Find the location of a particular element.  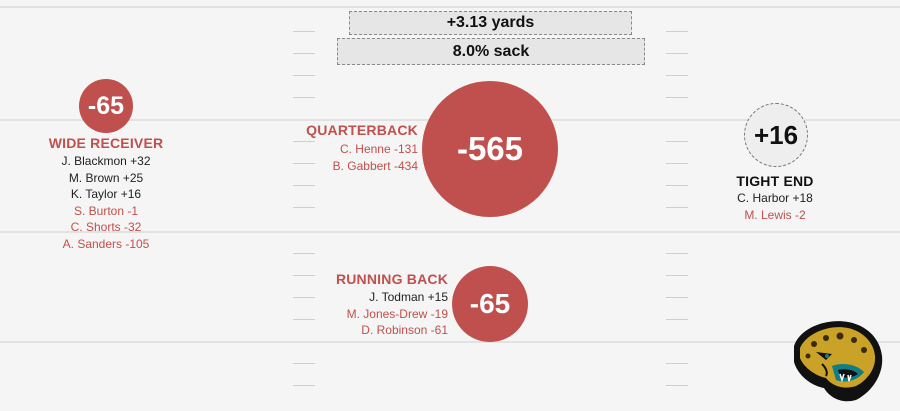

wr-player-row: K. Taylor +16 is located at coordinates (106, 194).